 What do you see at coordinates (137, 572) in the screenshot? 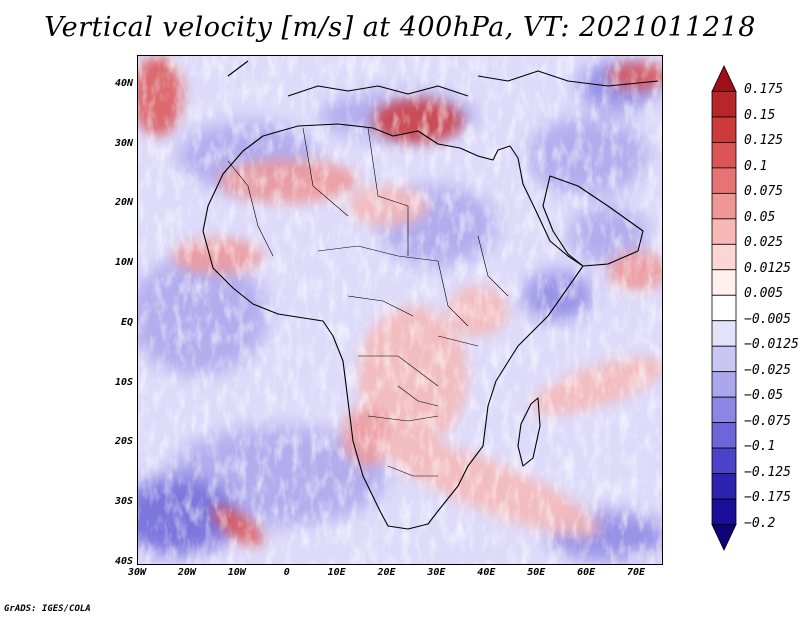
I see `lon-tick-label: 30W` at bounding box center [137, 572].